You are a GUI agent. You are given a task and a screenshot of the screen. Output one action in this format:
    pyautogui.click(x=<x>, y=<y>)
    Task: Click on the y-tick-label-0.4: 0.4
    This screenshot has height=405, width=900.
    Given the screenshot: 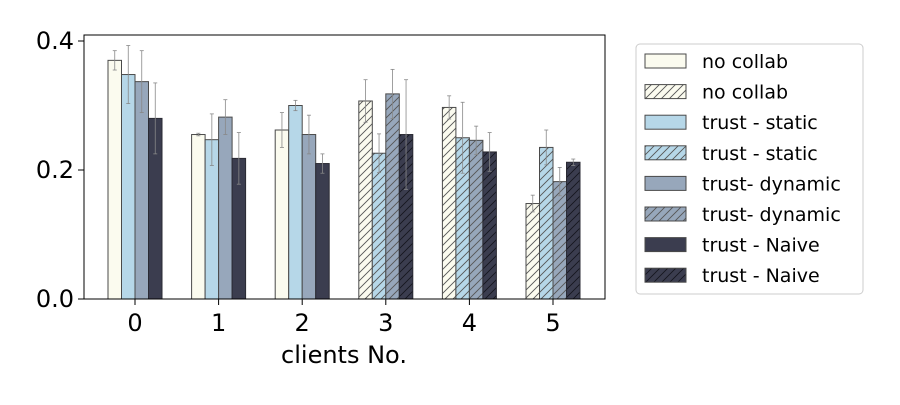 What is the action you would take?
    pyautogui.click(x=55, y=41)
    